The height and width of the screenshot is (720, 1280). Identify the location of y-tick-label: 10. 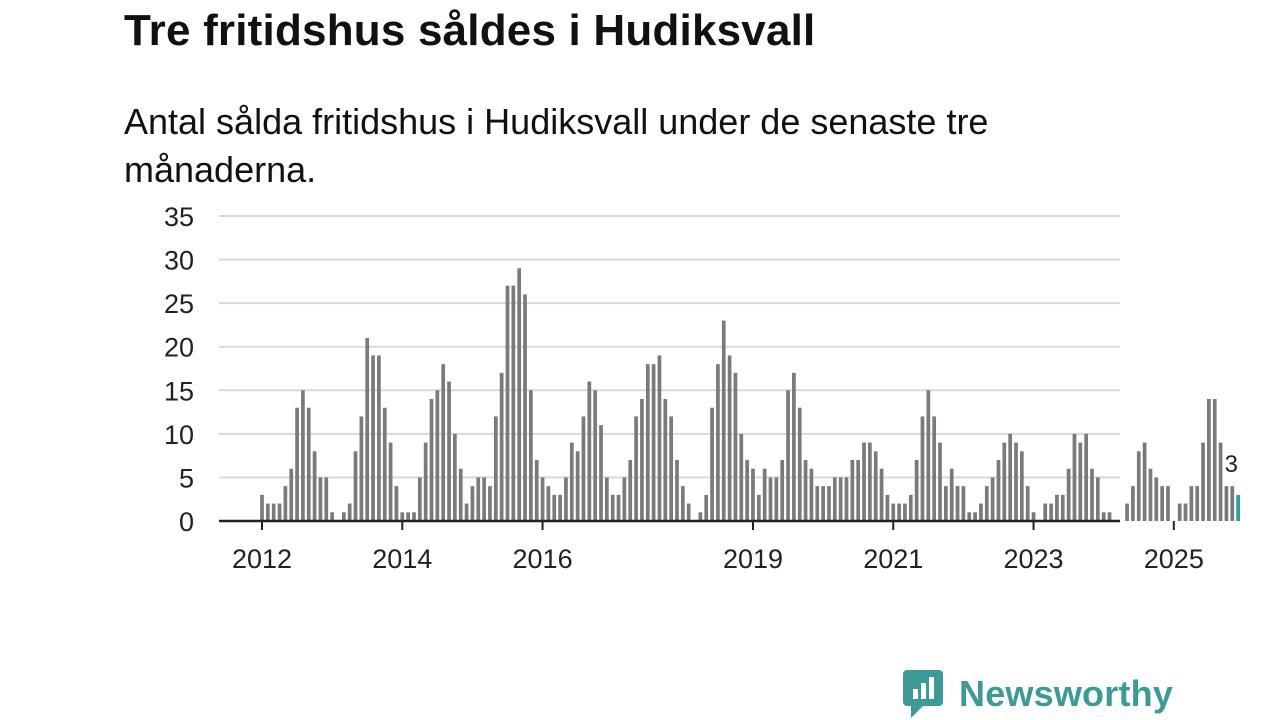
(179, 435).